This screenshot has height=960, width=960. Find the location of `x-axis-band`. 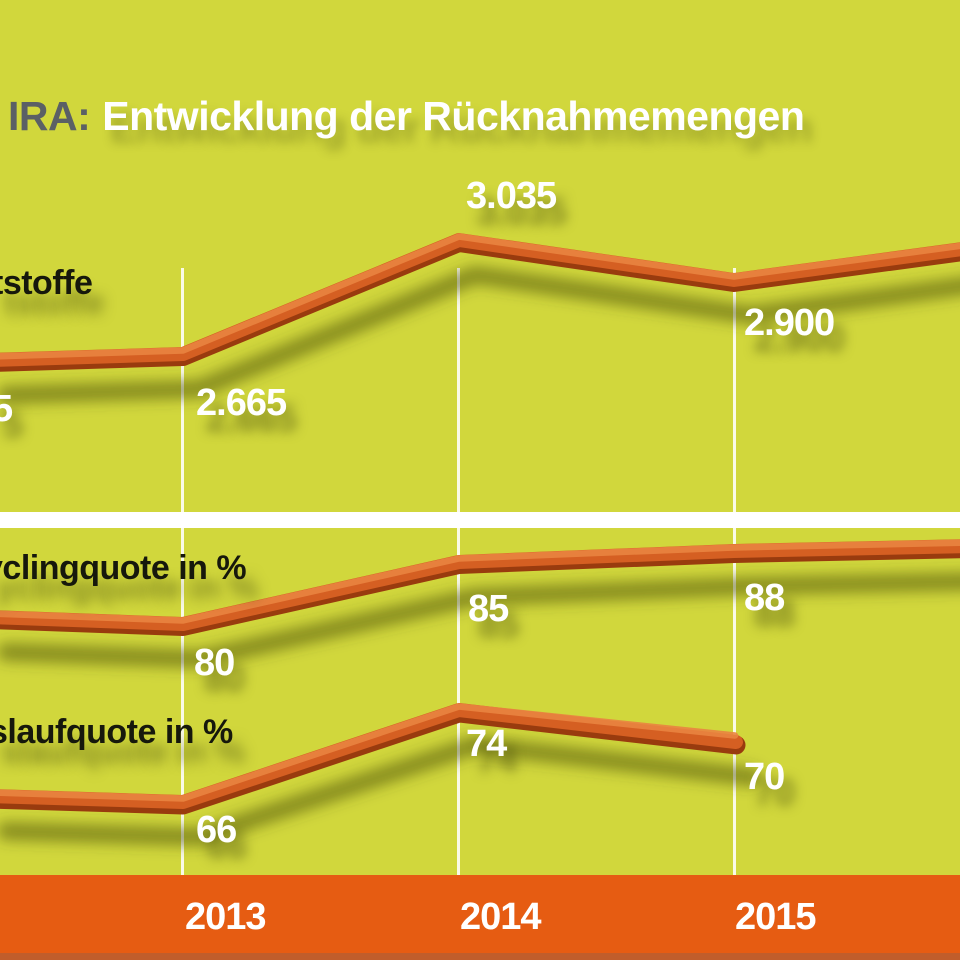

x-axis-band is located at coordinates (480, 917).